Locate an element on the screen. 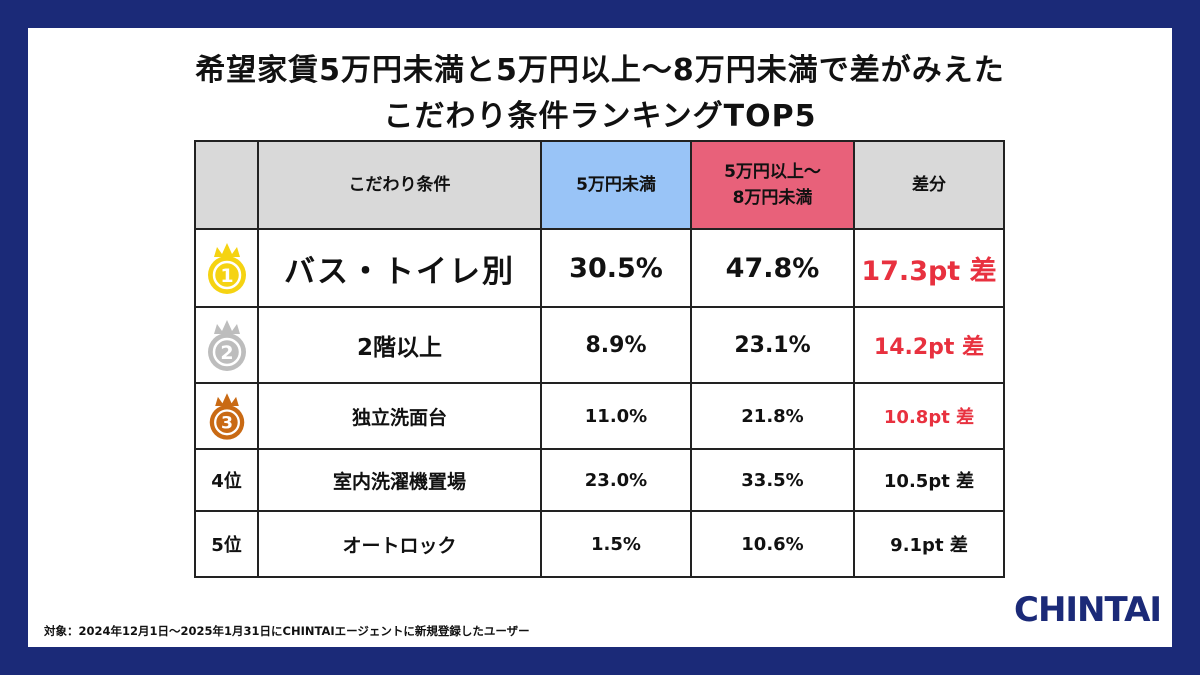 The image size is (1200, 675). value-50k-to-80k: 33.5% is located at coordinates (772, 480).